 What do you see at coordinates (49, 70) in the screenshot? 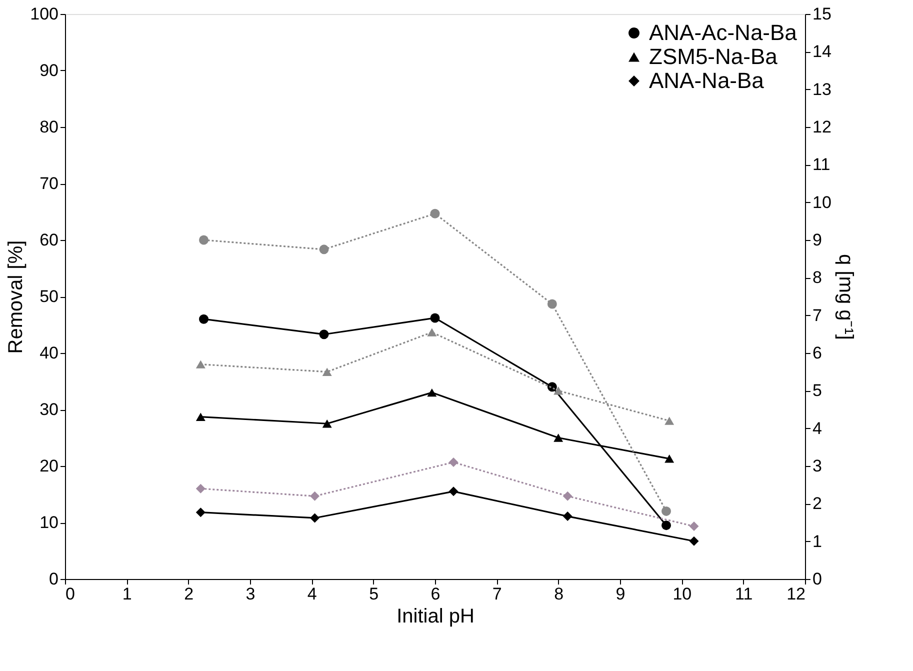
I see `y-tick-label: 90` at bounding box center [49, 70].